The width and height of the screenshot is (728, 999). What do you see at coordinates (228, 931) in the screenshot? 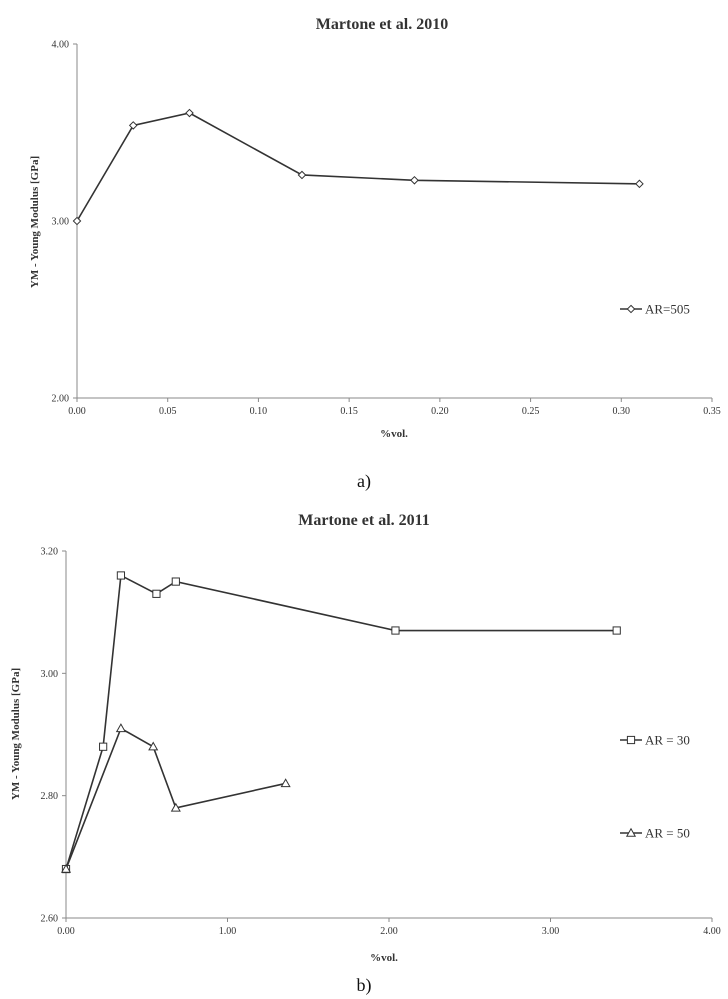
I see `x-tick-label: 1.00` at bounding box center [228, 931].